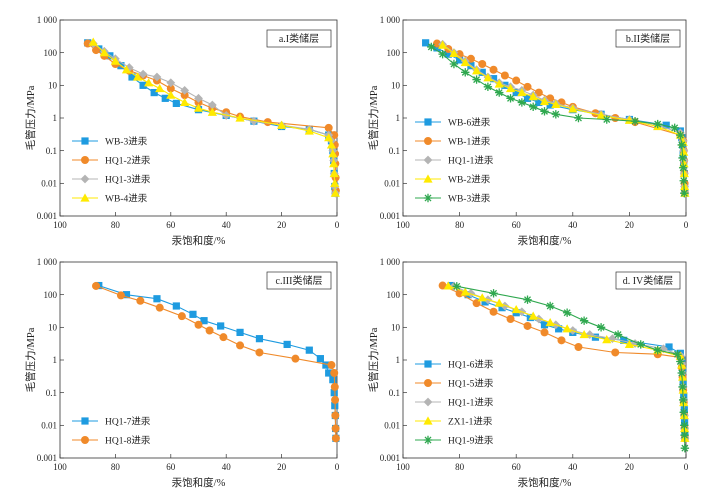  Describe the element at coordinates (126, 142) in the screenshot. I see `legend-label: WB-3进汞` at that location.